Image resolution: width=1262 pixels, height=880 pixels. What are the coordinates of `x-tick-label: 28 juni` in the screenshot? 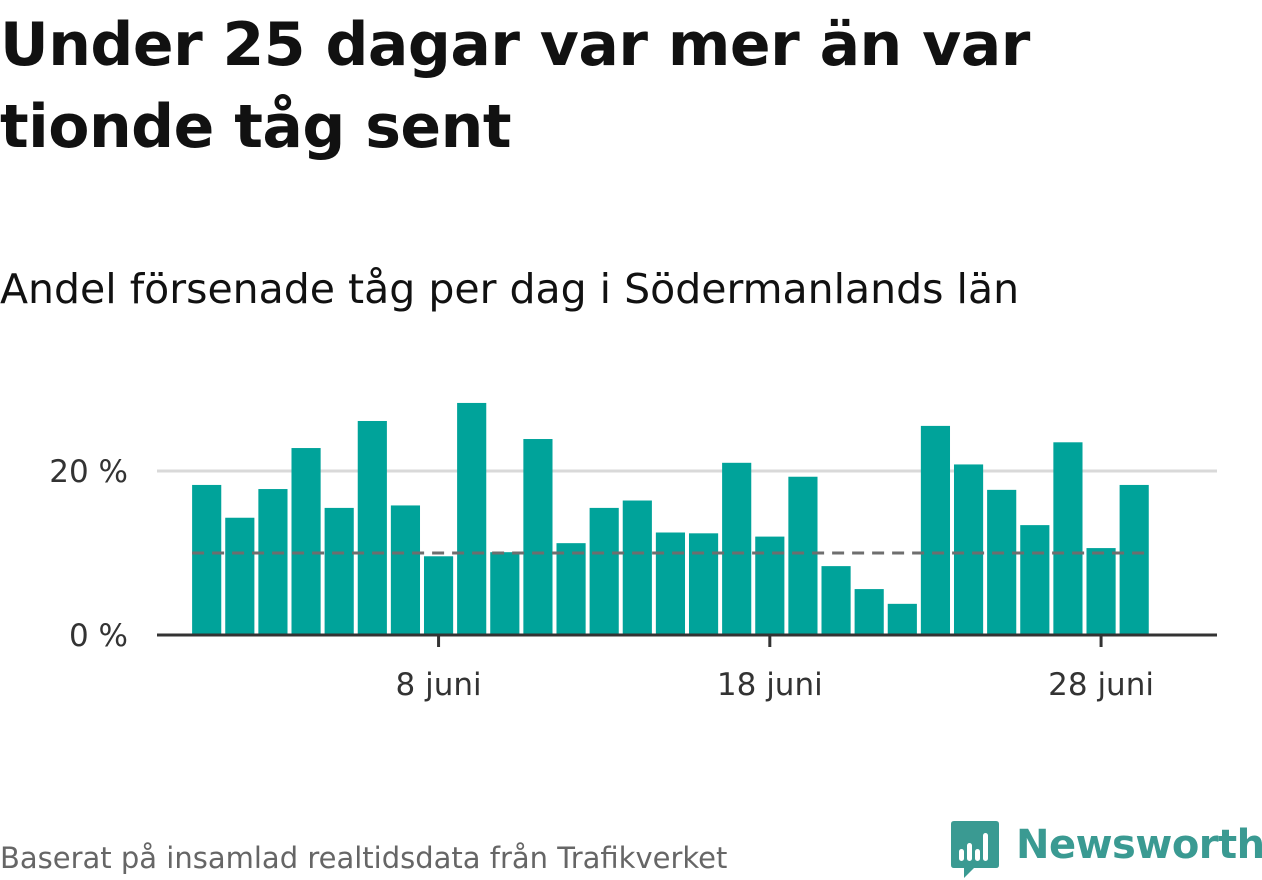 It's located at (1101, 685).